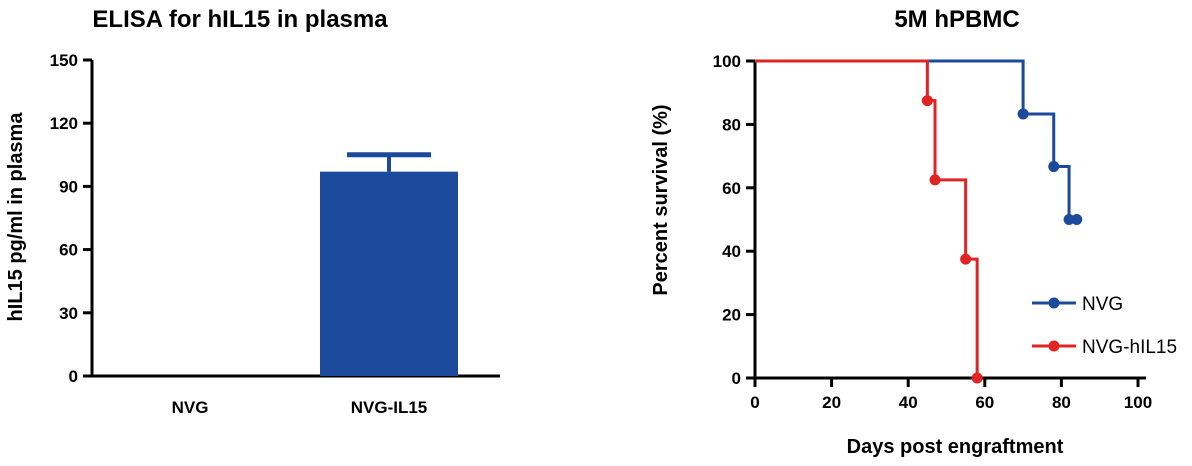  What do you see at coordinates (64, 123) in the screenshot?
I see `y-tick-label: 120` at bounding box center [64, 123].